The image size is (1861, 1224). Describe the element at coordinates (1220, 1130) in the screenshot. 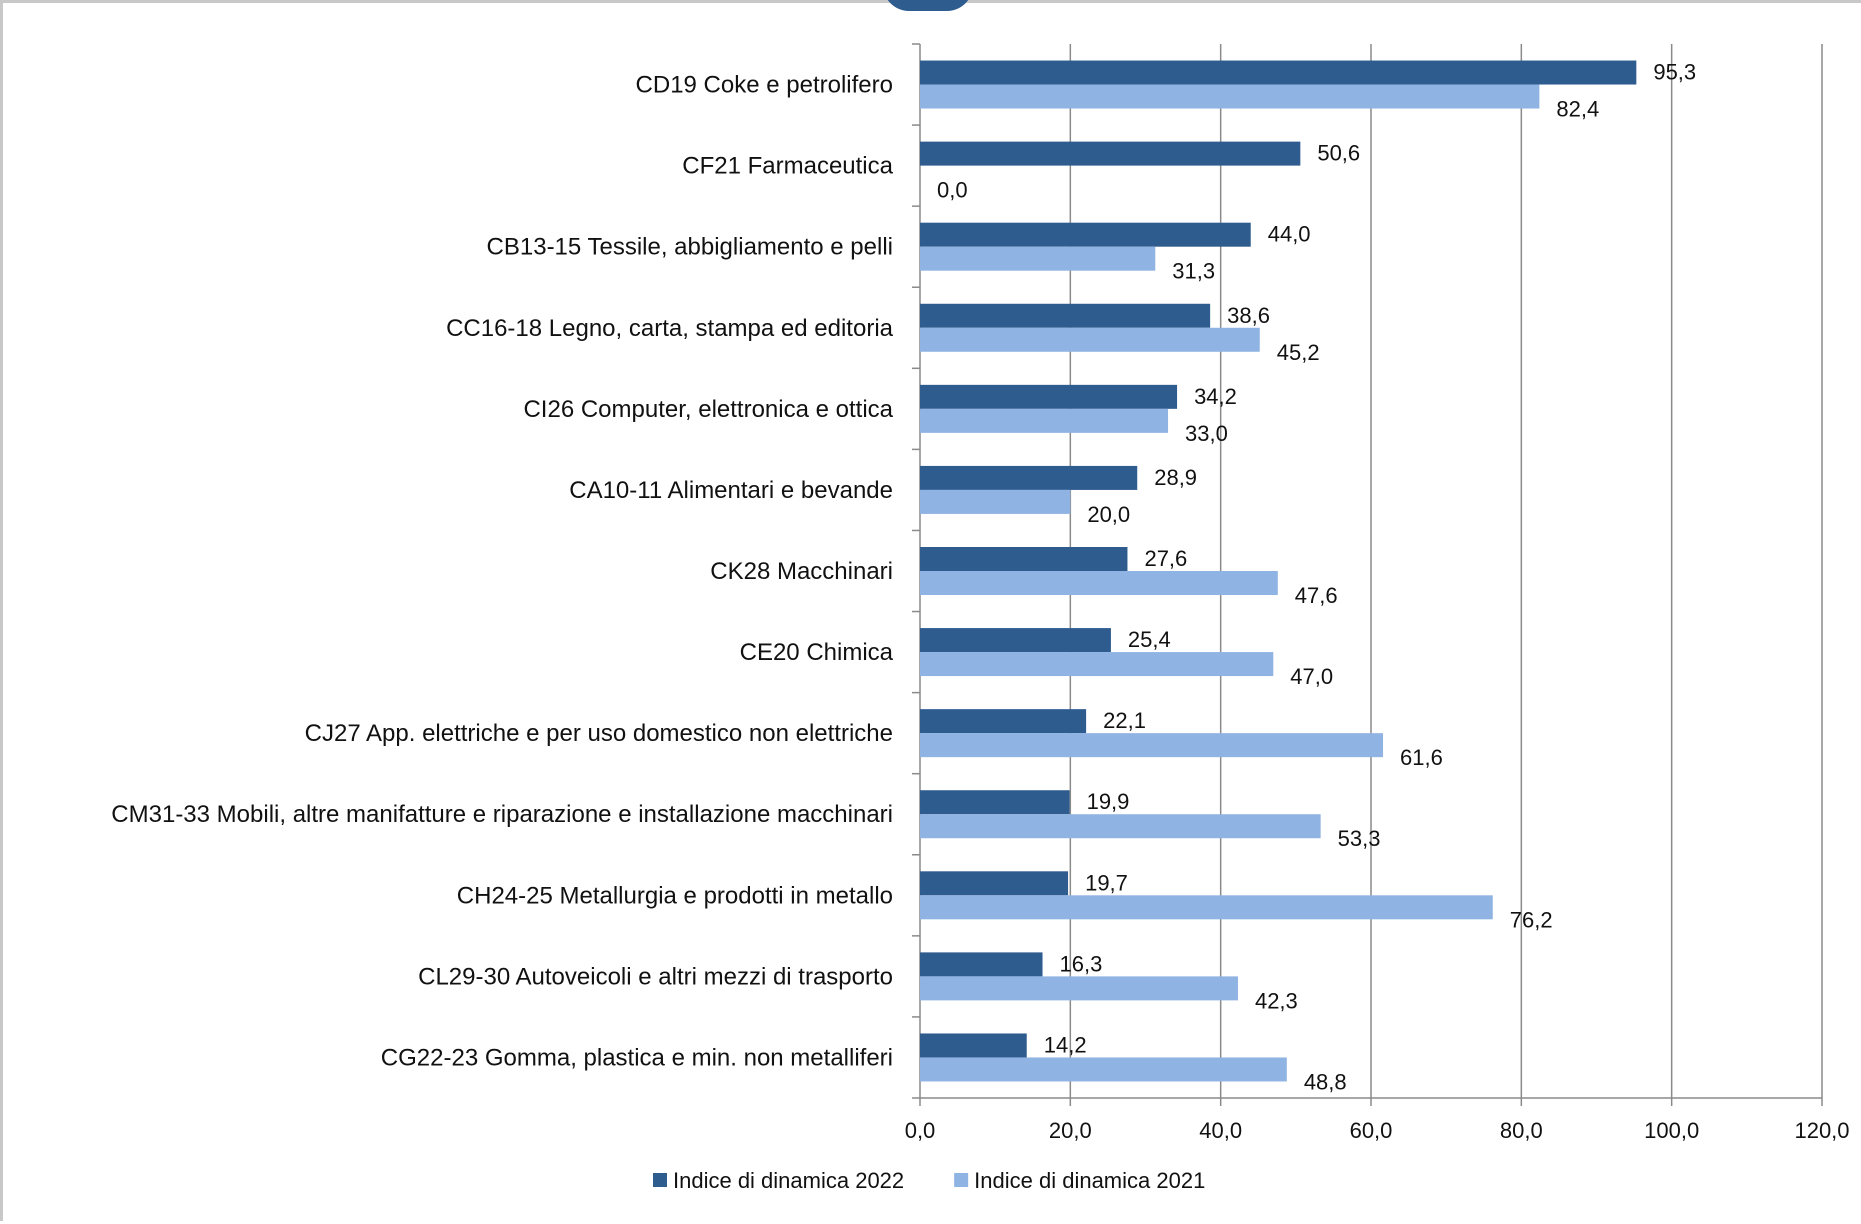

I see `x-tick-label: 40,0` at that location.